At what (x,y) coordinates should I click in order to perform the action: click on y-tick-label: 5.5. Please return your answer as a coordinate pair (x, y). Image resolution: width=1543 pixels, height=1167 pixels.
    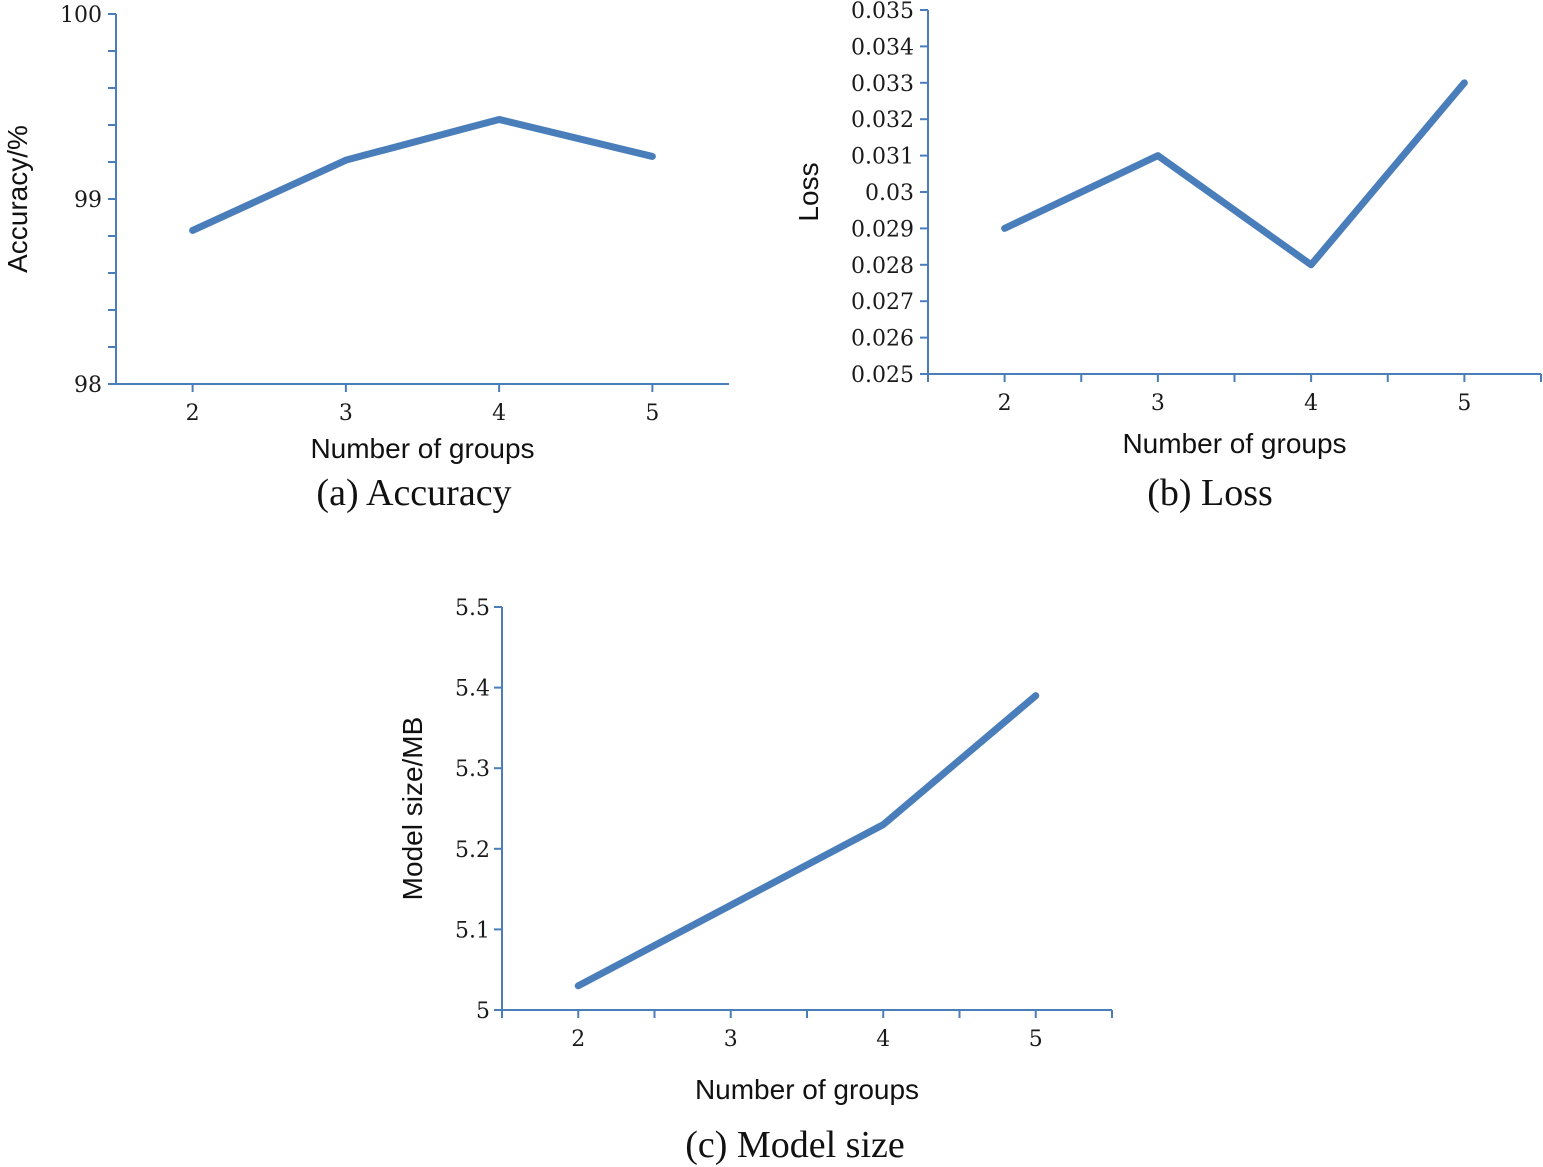
    Looking at the image, I should click on (472, 608).